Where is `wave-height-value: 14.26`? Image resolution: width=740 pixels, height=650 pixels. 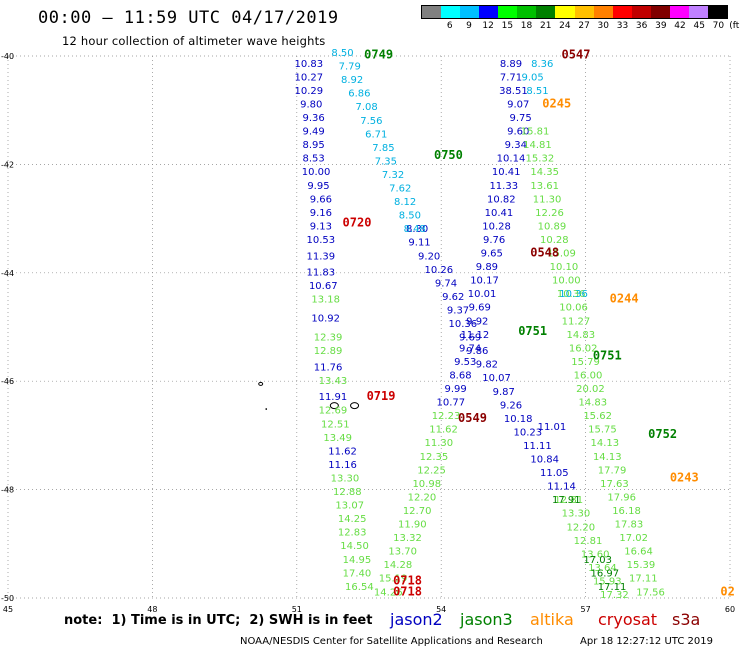 wave-height-value: 14.26 is located at coordinates (388, 592).